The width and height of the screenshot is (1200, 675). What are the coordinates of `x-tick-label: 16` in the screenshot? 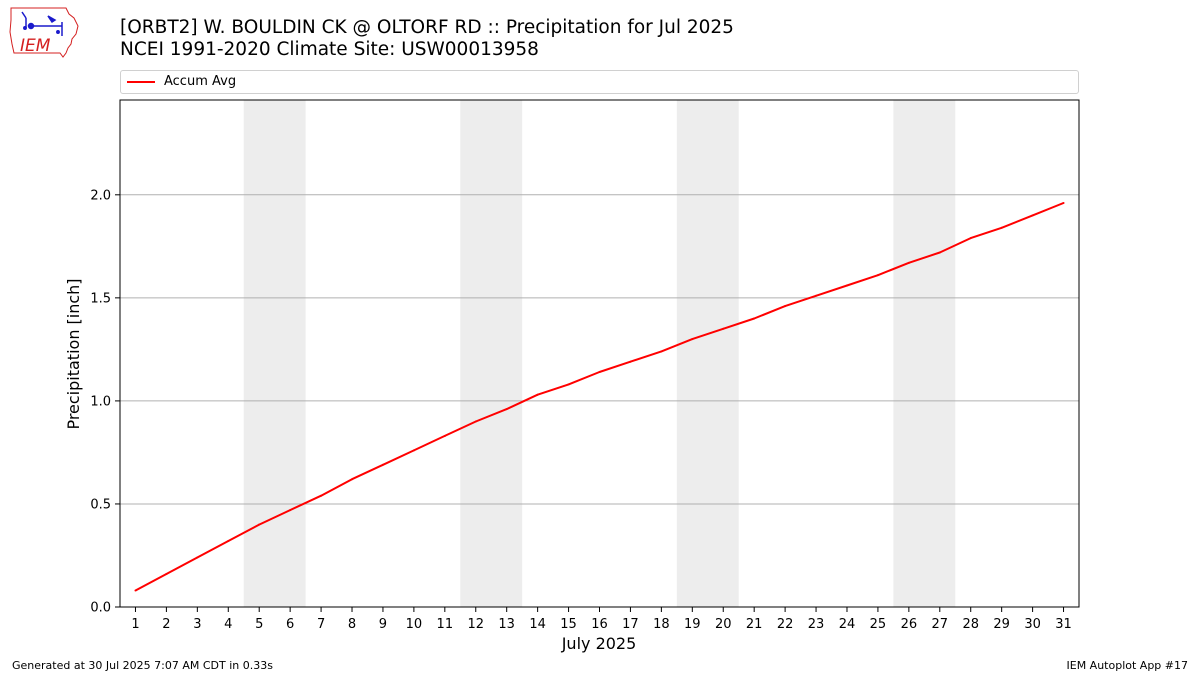 It's located at (599, 624).